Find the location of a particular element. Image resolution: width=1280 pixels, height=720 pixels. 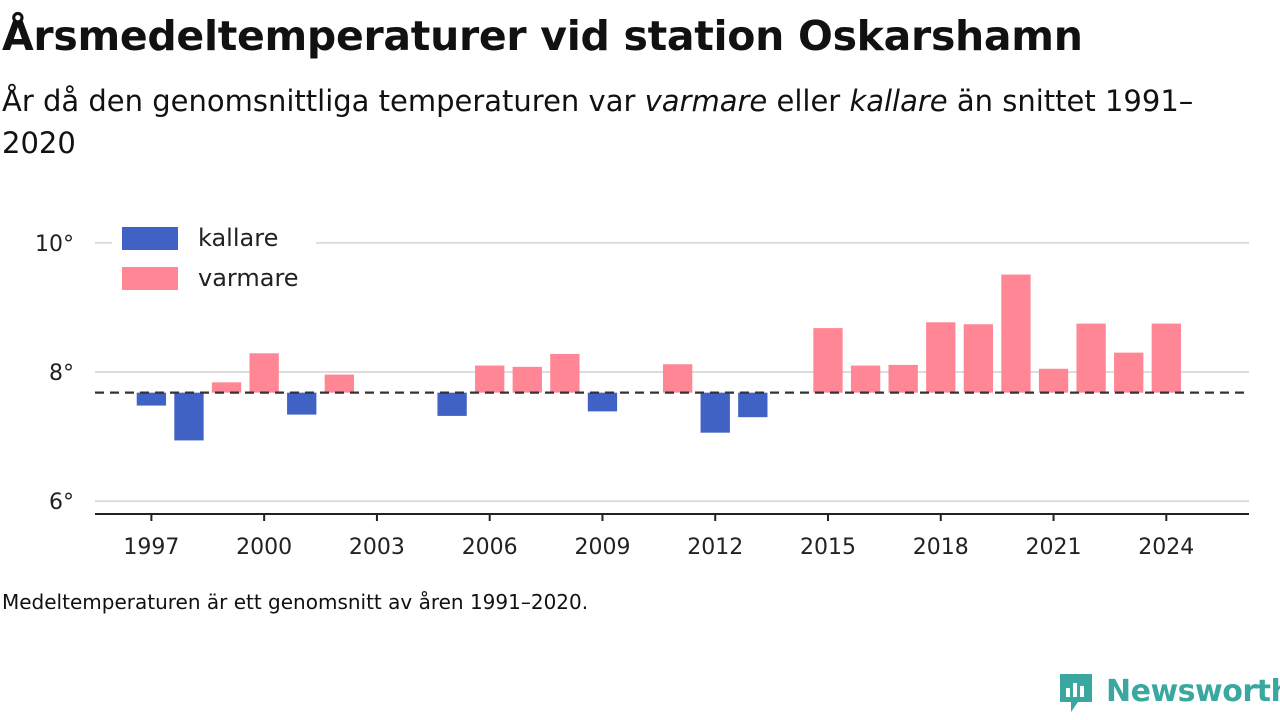

newsworthy-brand: Newsworthy is located at coordinates (1169, 694).